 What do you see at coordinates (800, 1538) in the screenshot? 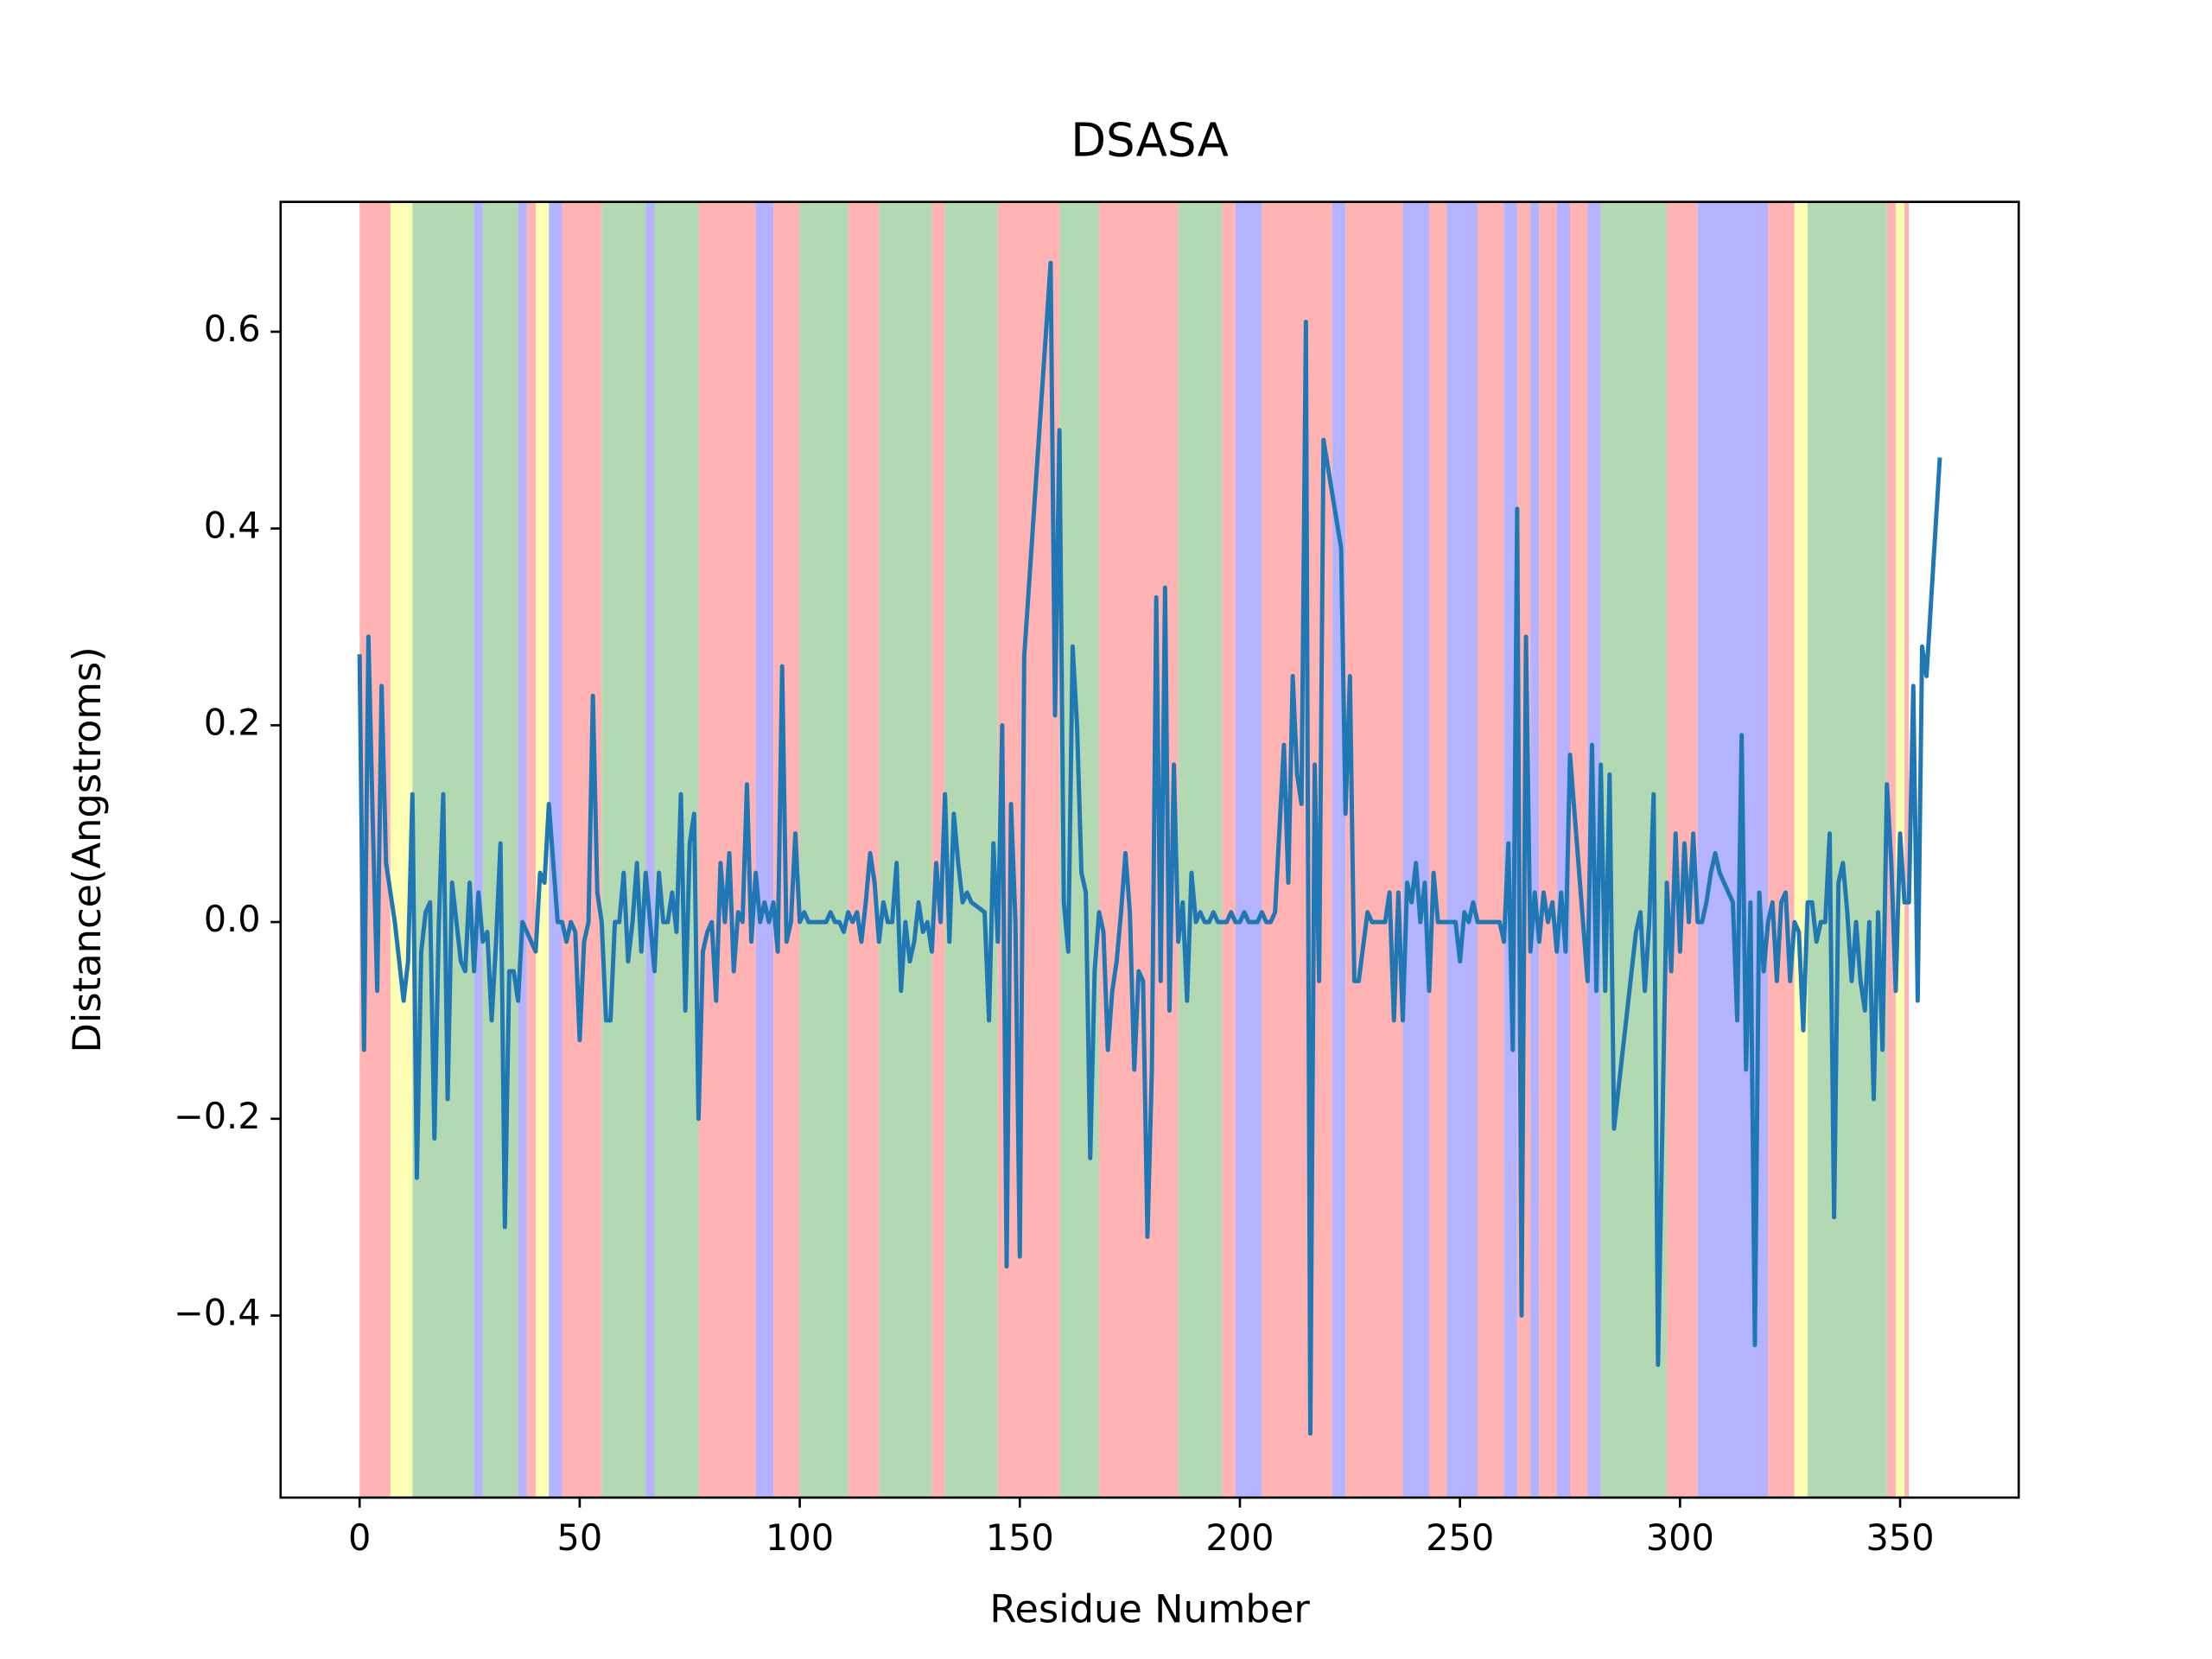
I see `x-tick-label: 100` at bounding box center [800, 1538].